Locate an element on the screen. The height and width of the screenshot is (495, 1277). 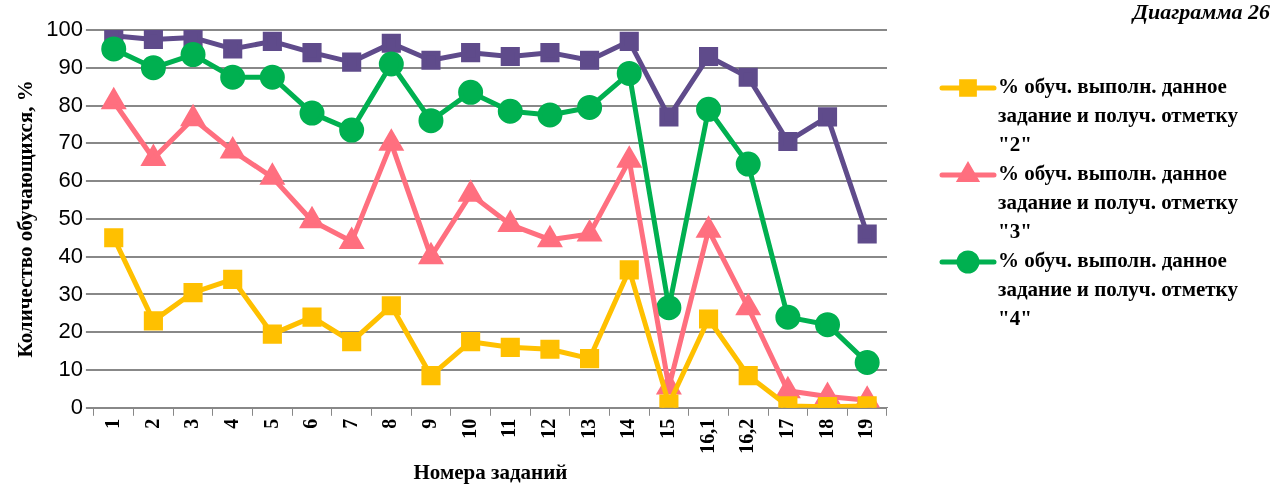
y-tick-label: 70 is located at coordinates (70, 142).